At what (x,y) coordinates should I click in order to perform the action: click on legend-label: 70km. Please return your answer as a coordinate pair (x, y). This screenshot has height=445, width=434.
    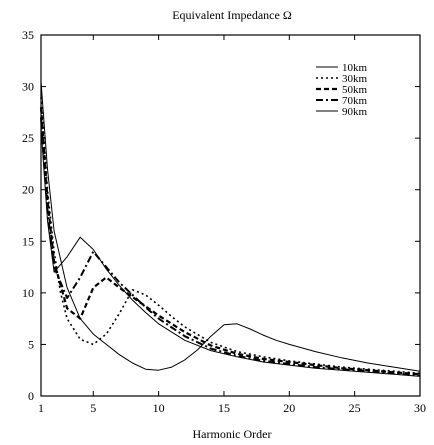
    Looking at the image, I should click on (355, 101).